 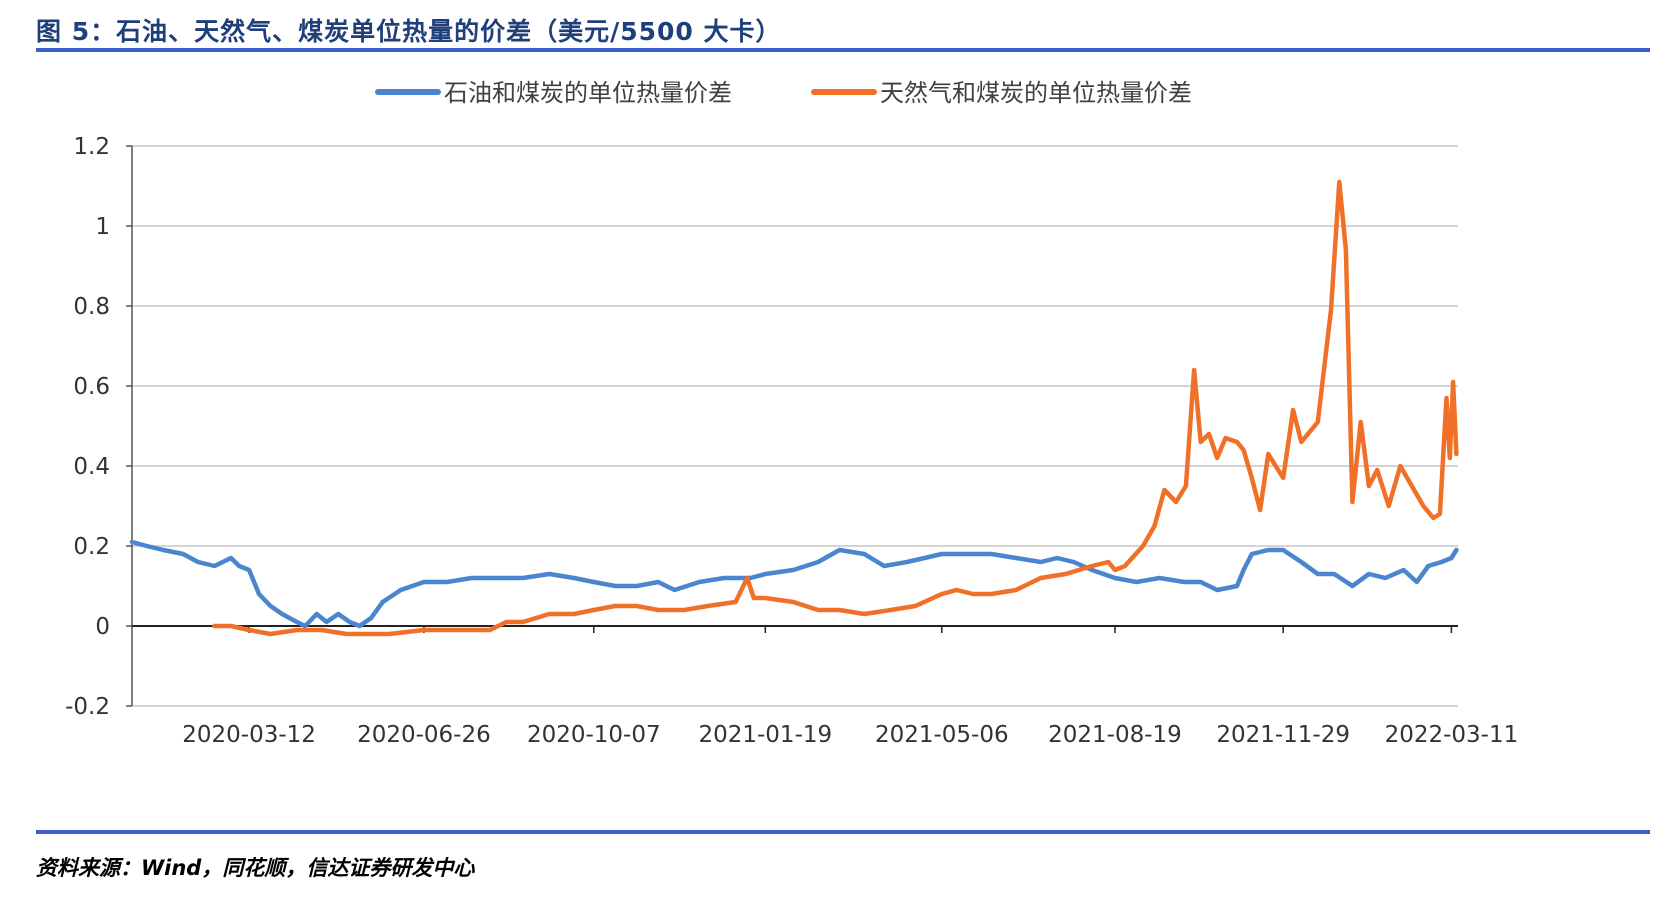 What do you see at coordinates (409, 31) in the screenshot?
I see `figure-title: 图 5：石油、天然气、煤炭单位热量的价差（美元/5500 大卡）` at bounding box center [409, 31].